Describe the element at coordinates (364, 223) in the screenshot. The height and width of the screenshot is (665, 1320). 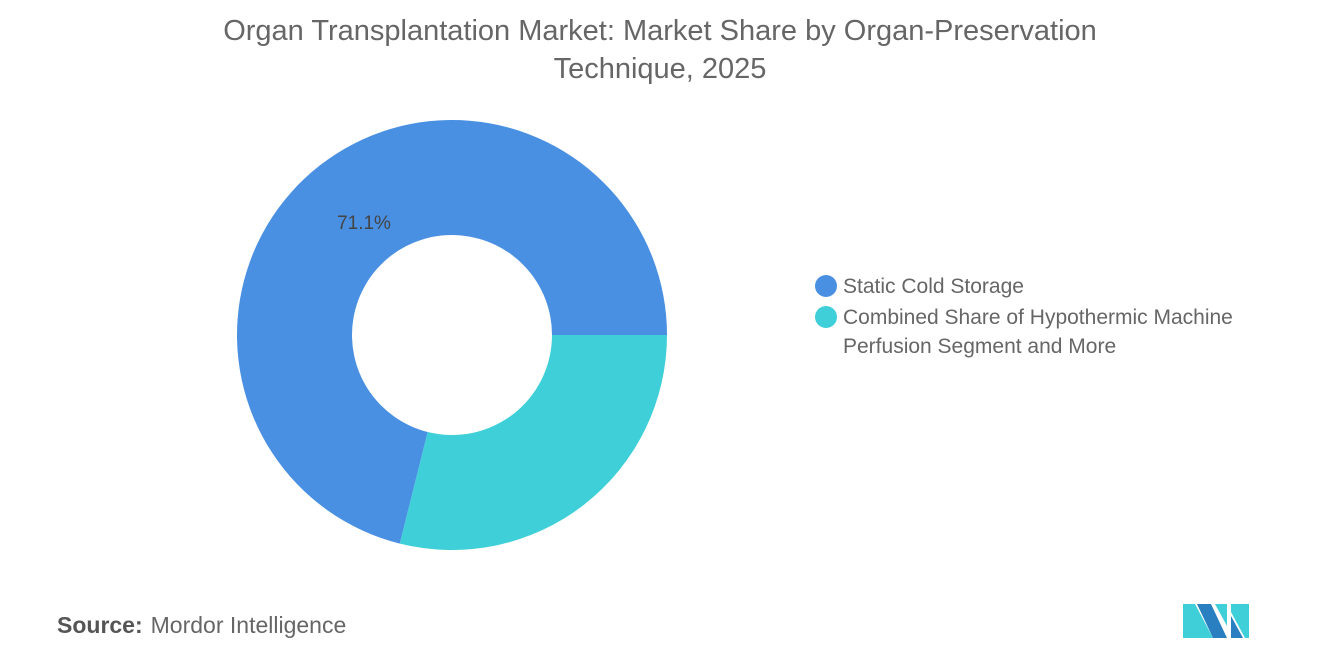
I see `data-label-static-cold-storage: 71.1%` at that location.